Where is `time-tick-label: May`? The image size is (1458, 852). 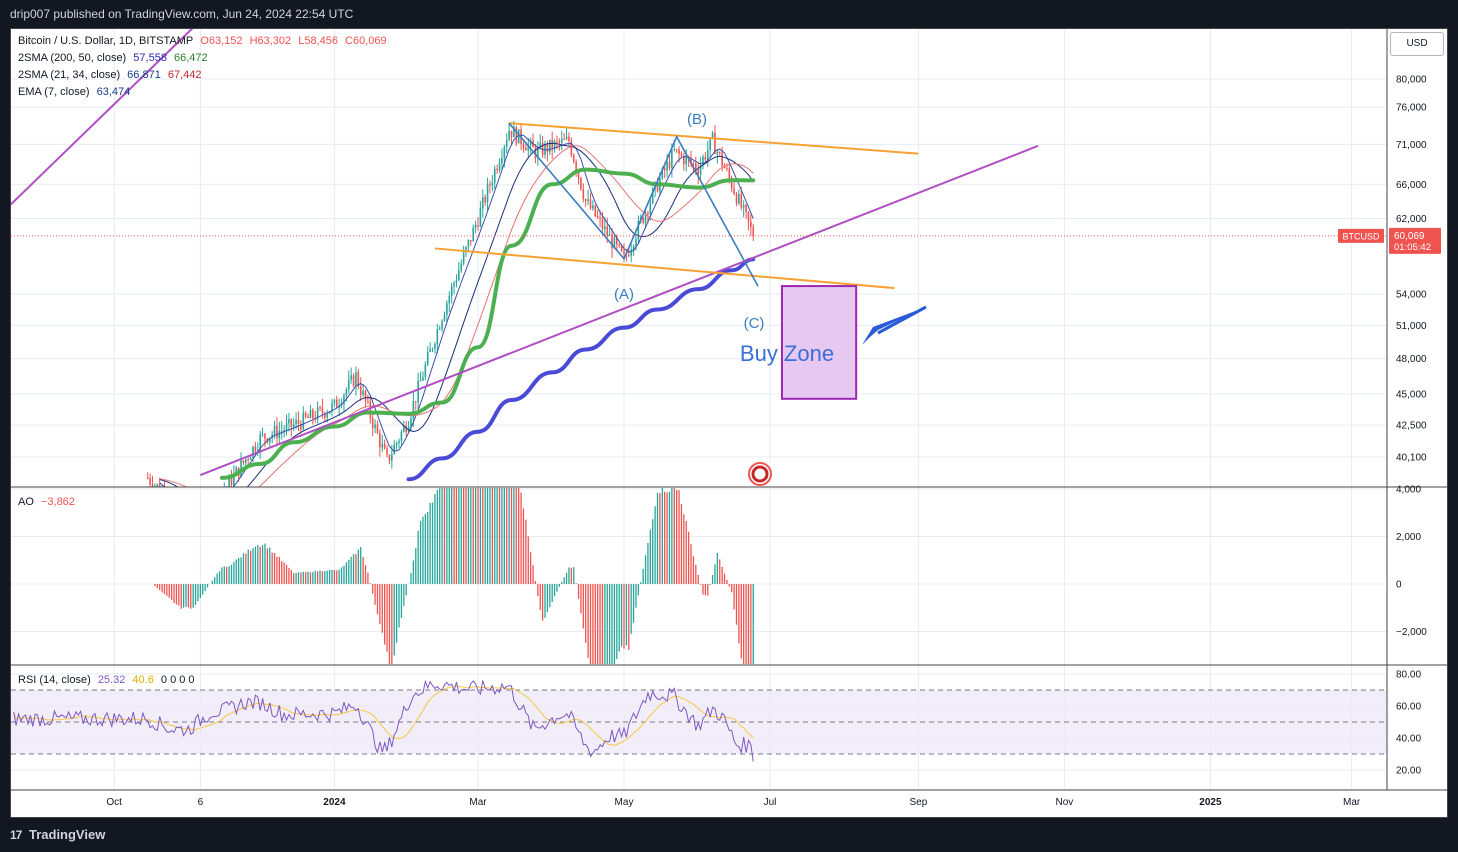 time-tick-label: May is located at coordinates (624, 802).